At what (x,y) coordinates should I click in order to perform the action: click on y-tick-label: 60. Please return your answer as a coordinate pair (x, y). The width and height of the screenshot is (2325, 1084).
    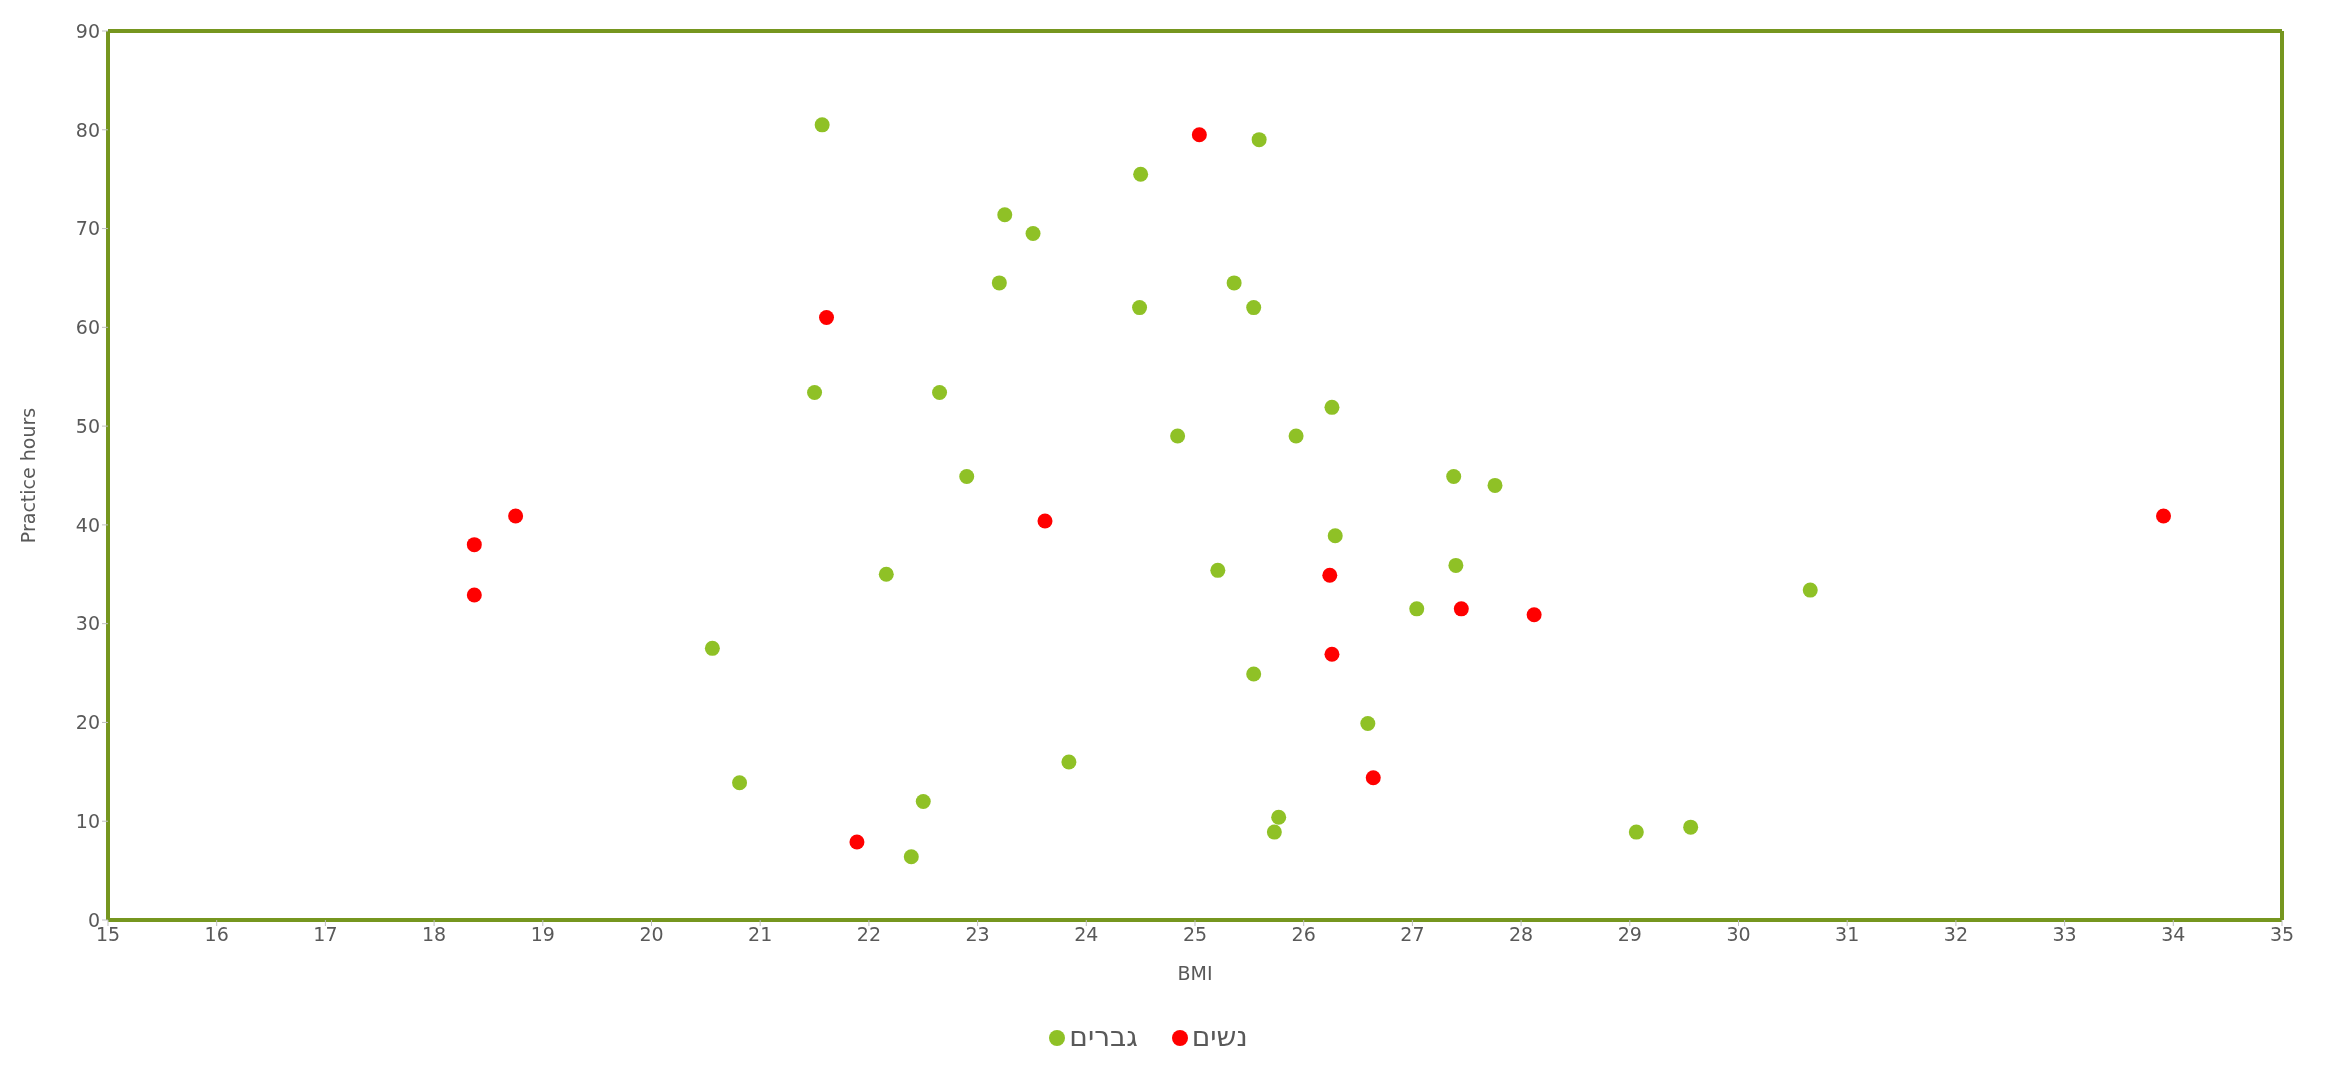
    Looking at the image, I should click on (87, 327).